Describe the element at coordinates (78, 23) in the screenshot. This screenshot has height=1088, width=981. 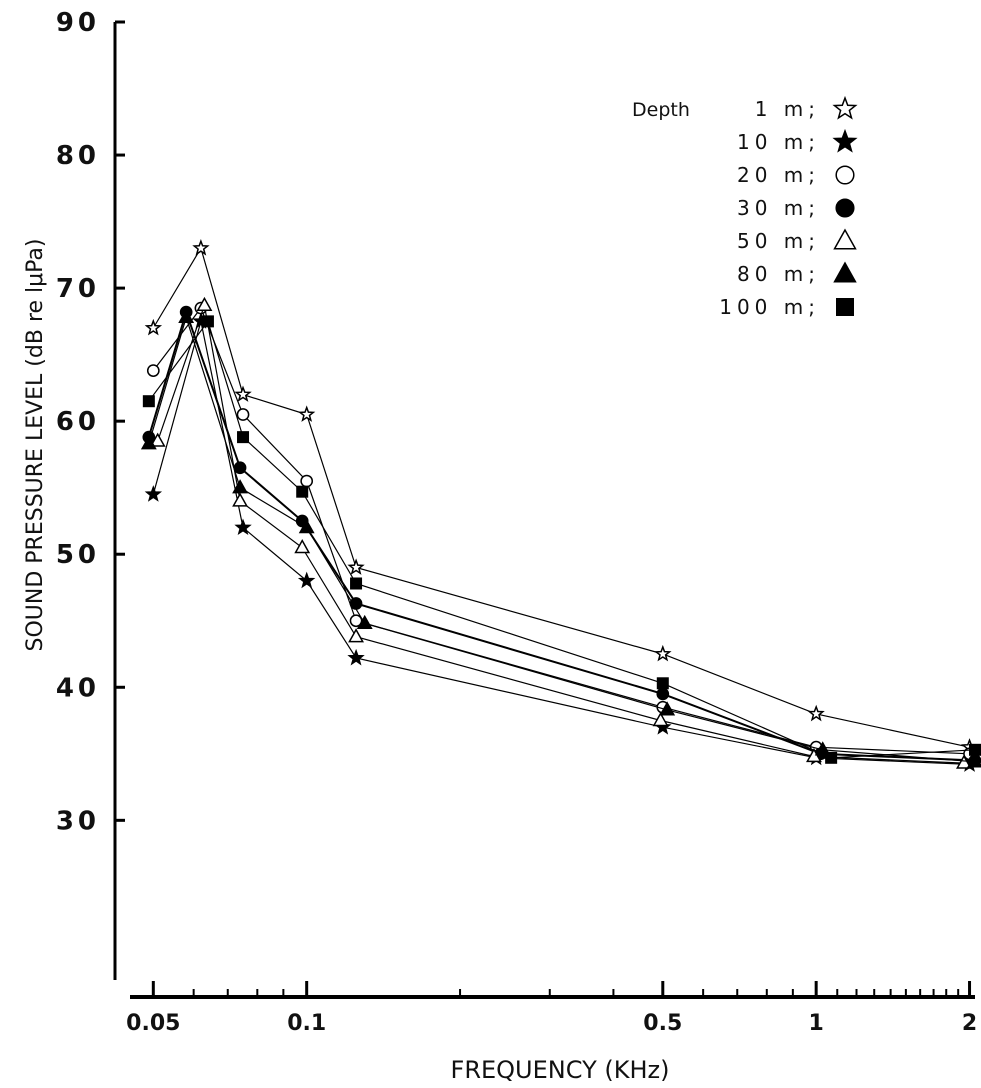
I see `y-tick-label: 90` at that location.